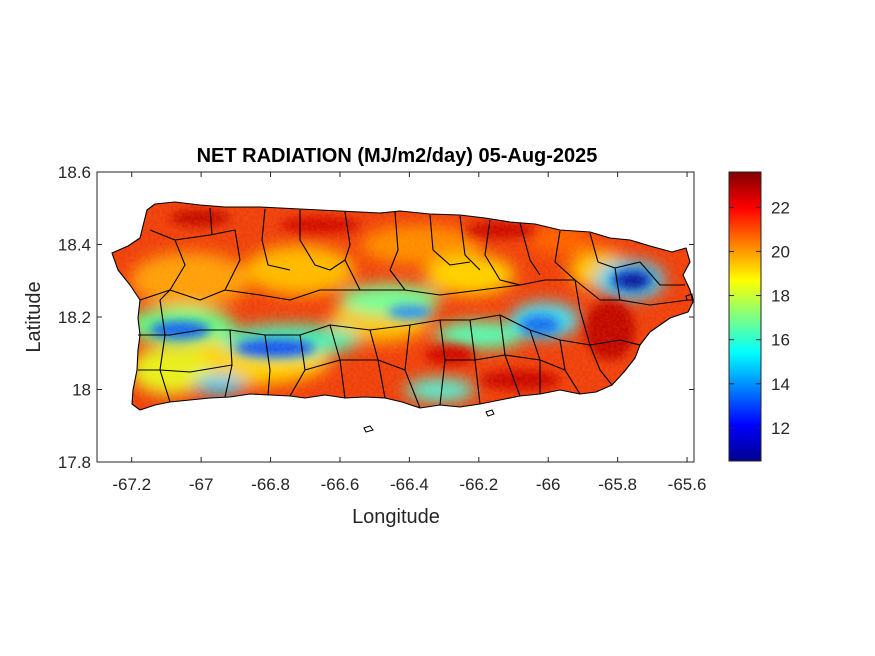  Describe the element at coordinates (409, 484) in the screenshot. I see `x-tick-label: -66.4` at that location.